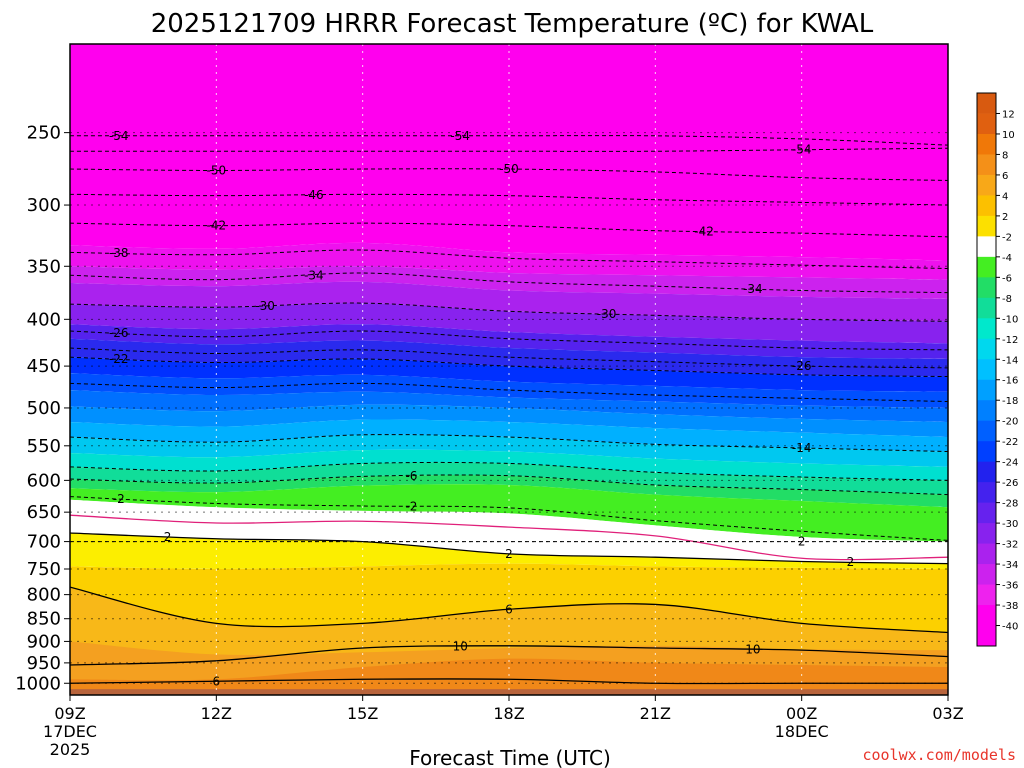 The height and width of the screenshot is (768, 1024). What do you see at coordinates (119, 333) in the screenshot?
I see `contour-label-8-0: -26` at bounding box center [119, 333].